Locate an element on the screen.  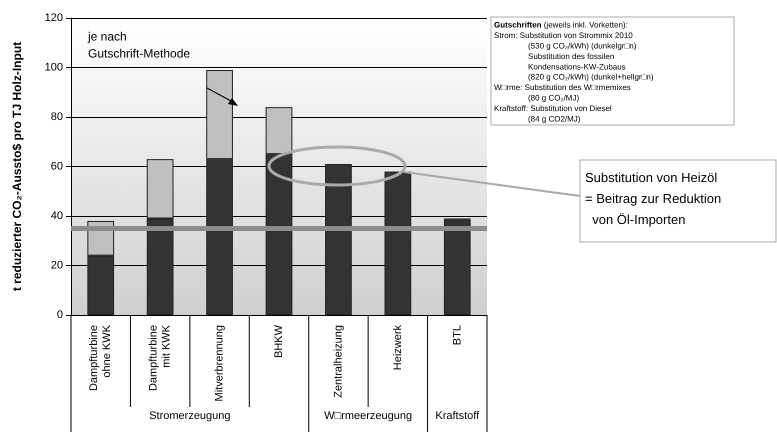
annotation: je nach Gutschrift-Methode is located at coordinates (138, 45).